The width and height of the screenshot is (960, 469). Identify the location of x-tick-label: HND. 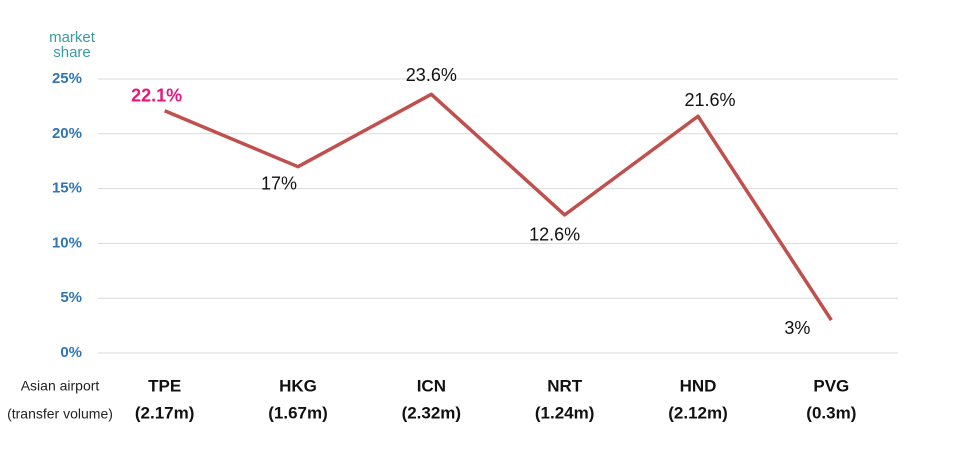
(698, 385).